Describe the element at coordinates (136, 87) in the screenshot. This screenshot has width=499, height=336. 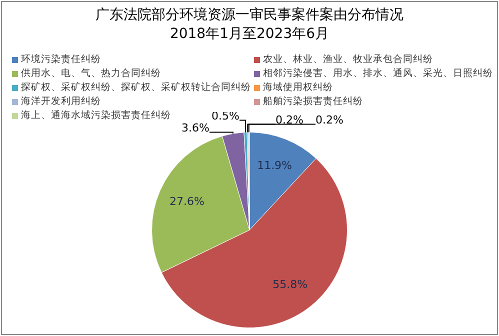
I see `legend-label: 探矿权、采矿权纠纷、探矿权、采矿权转让合同纠纷` at that location.